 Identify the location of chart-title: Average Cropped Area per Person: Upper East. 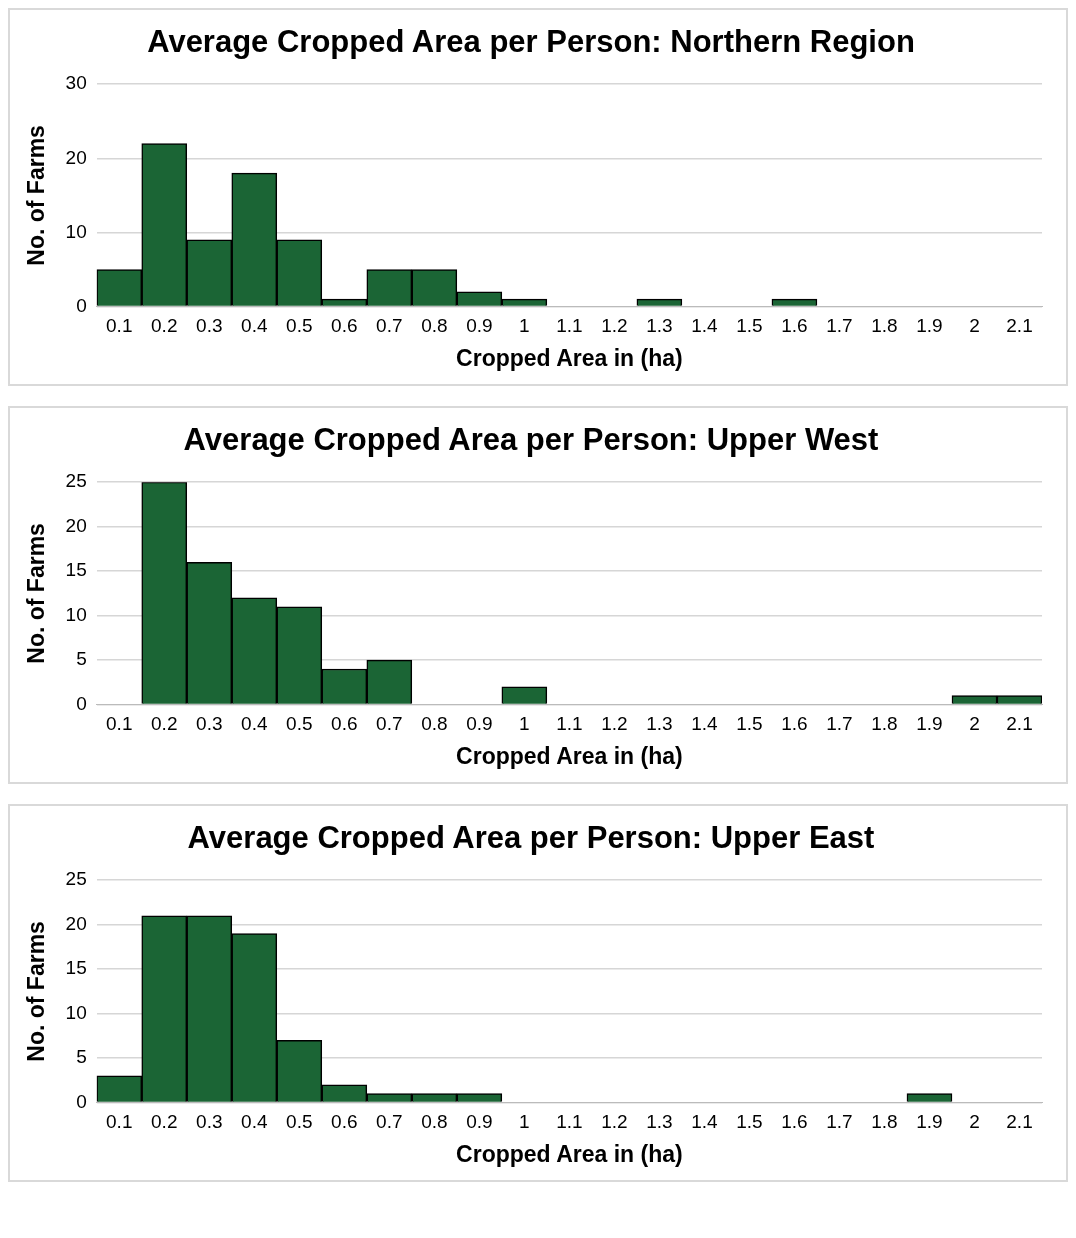
(531, 838).